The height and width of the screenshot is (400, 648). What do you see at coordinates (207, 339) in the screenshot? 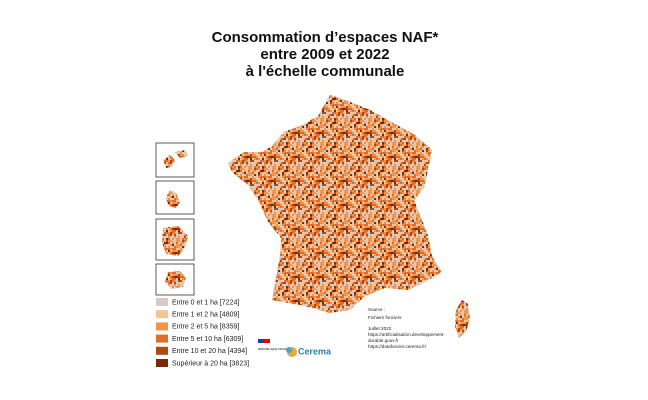
I see `legend-label: Entre 5 et 10 ha [6309]` at bounding box center [207, 339].